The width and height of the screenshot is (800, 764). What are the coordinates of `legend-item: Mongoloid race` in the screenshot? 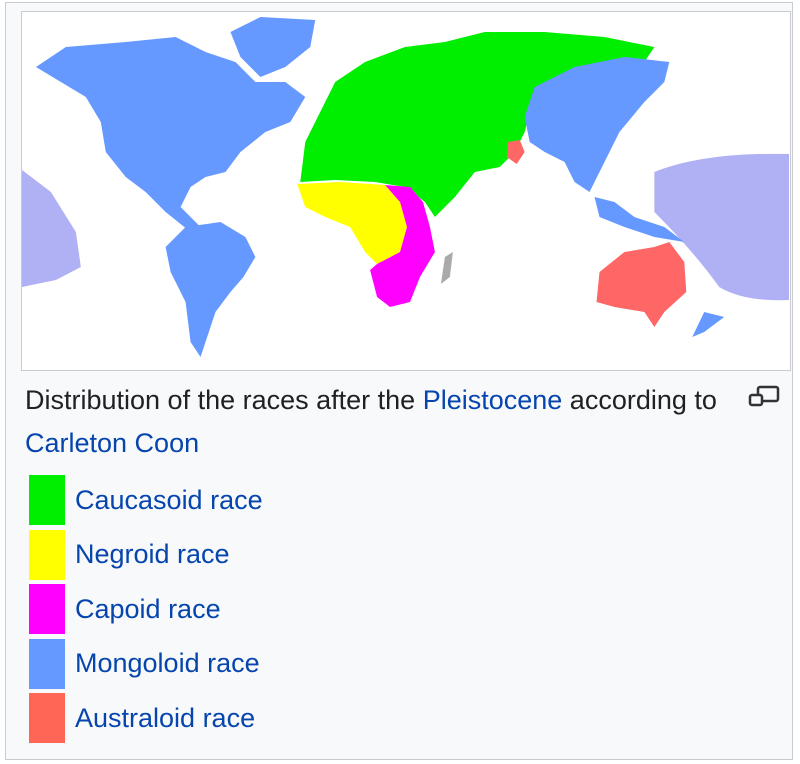 It's located at (146, 664).